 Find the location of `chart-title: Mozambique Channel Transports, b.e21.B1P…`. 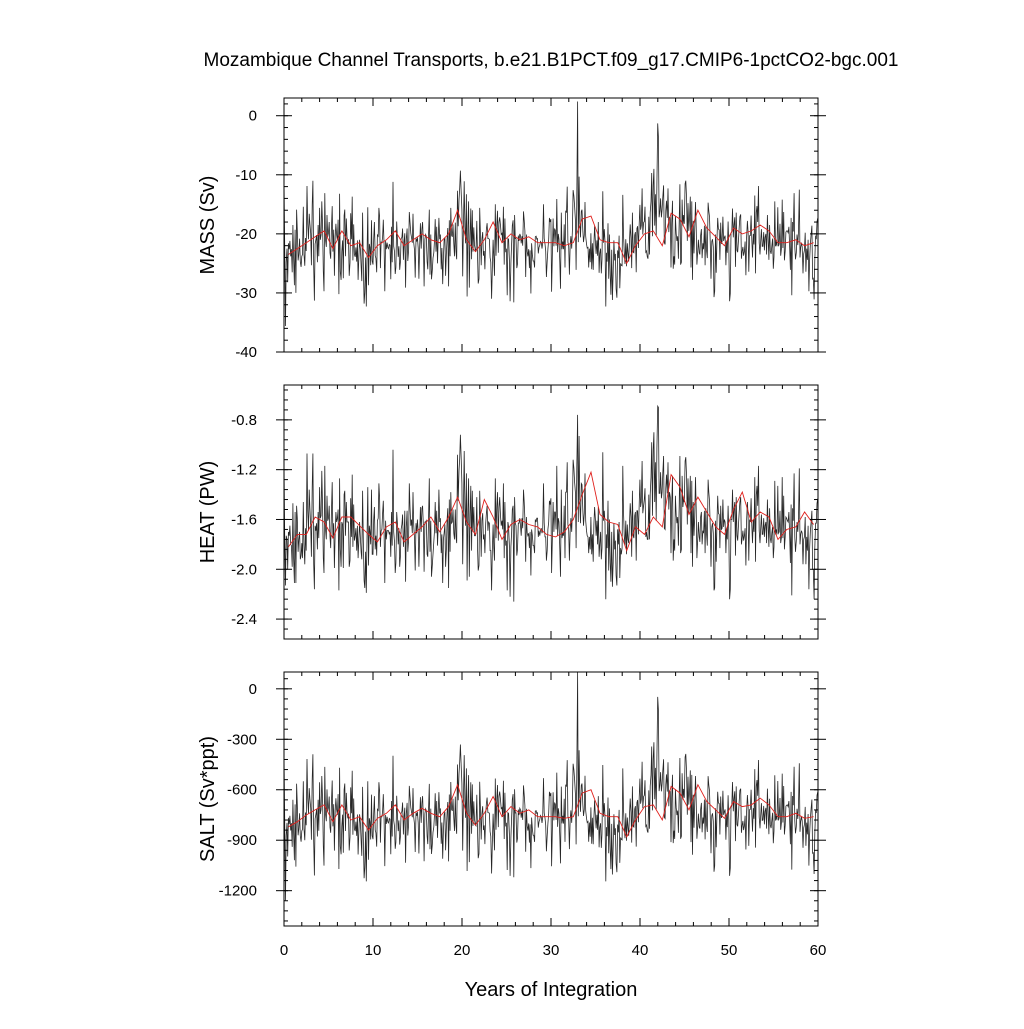

chart-title: Mozambique Channel Transports, b.e21.B1P… is located at coordinates (551, 60).